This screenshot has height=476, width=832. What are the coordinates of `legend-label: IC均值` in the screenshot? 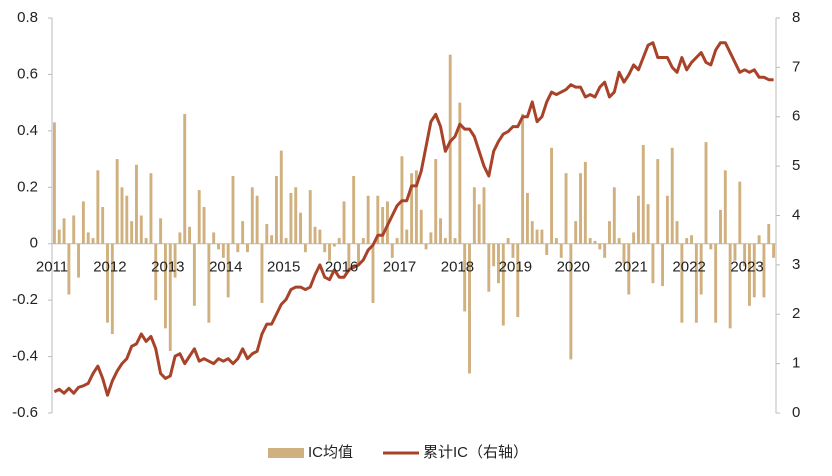 It's located at (330, 452).